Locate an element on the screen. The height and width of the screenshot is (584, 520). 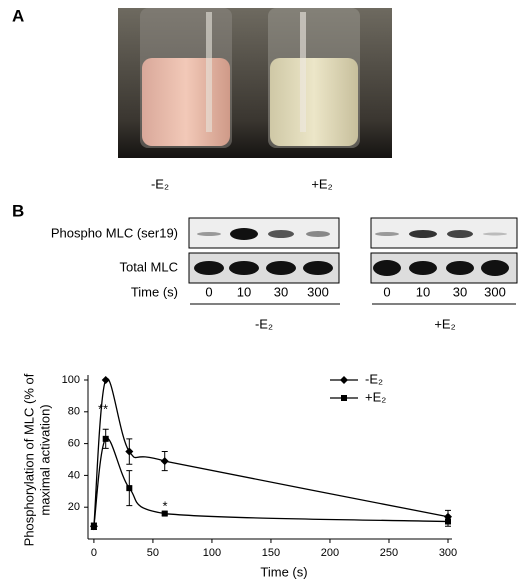
annotation: * is located at coordinates (164, 505).